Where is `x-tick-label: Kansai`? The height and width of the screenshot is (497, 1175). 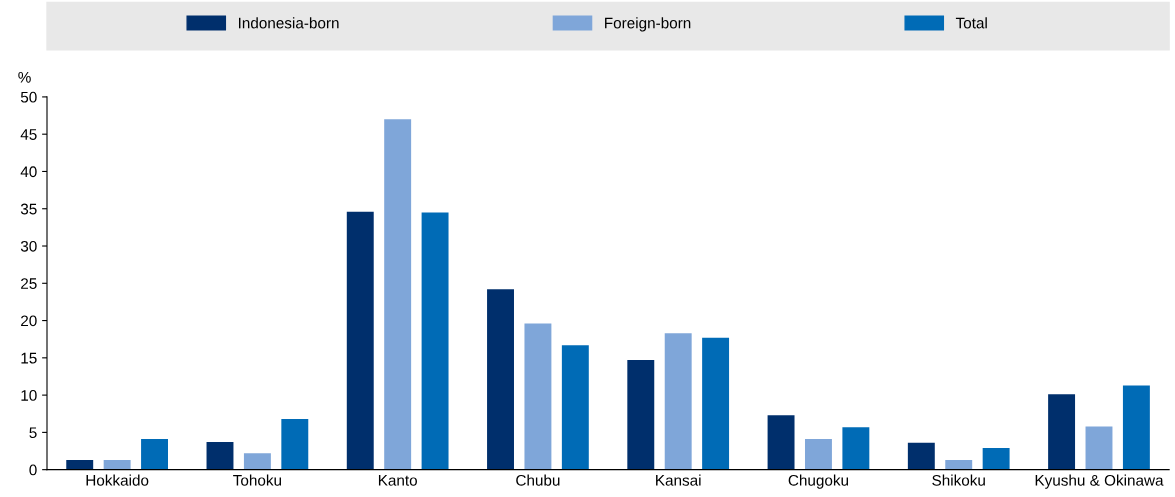
x-tick-label: Kansai is located at coordinates (678, 480).